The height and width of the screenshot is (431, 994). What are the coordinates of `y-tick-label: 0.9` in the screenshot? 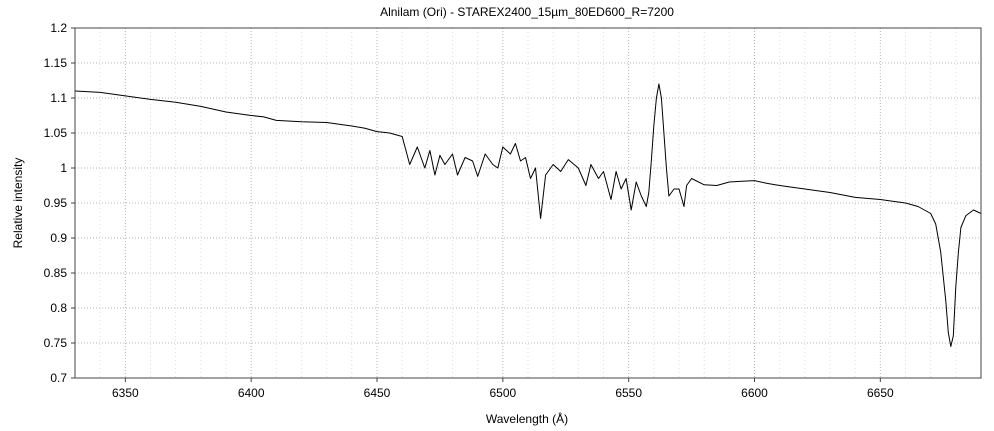 It's located at (58, 238).